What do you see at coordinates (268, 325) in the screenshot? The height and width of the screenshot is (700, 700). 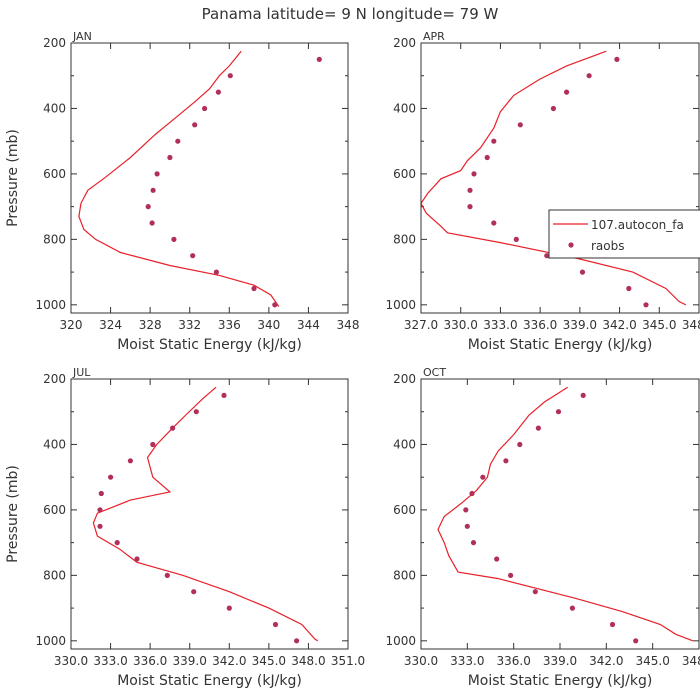 I see `x-tick-label: 340` at bounding box center [268, 325].